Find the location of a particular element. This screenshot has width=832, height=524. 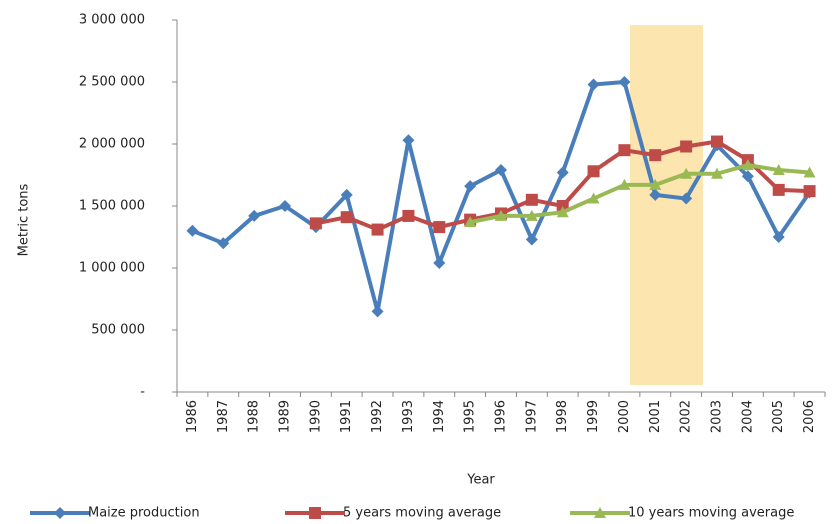

x-tick-label: 1997 is located at coordinates (531, 416).